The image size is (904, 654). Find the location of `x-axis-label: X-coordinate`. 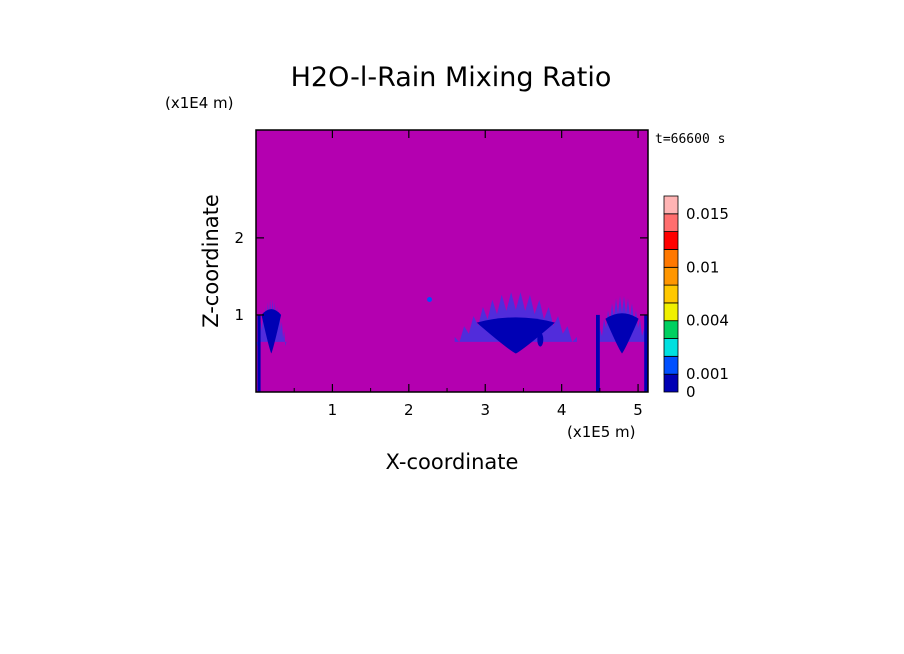

x-axis-label: X-coordinate is located at coordinates (452, 462).